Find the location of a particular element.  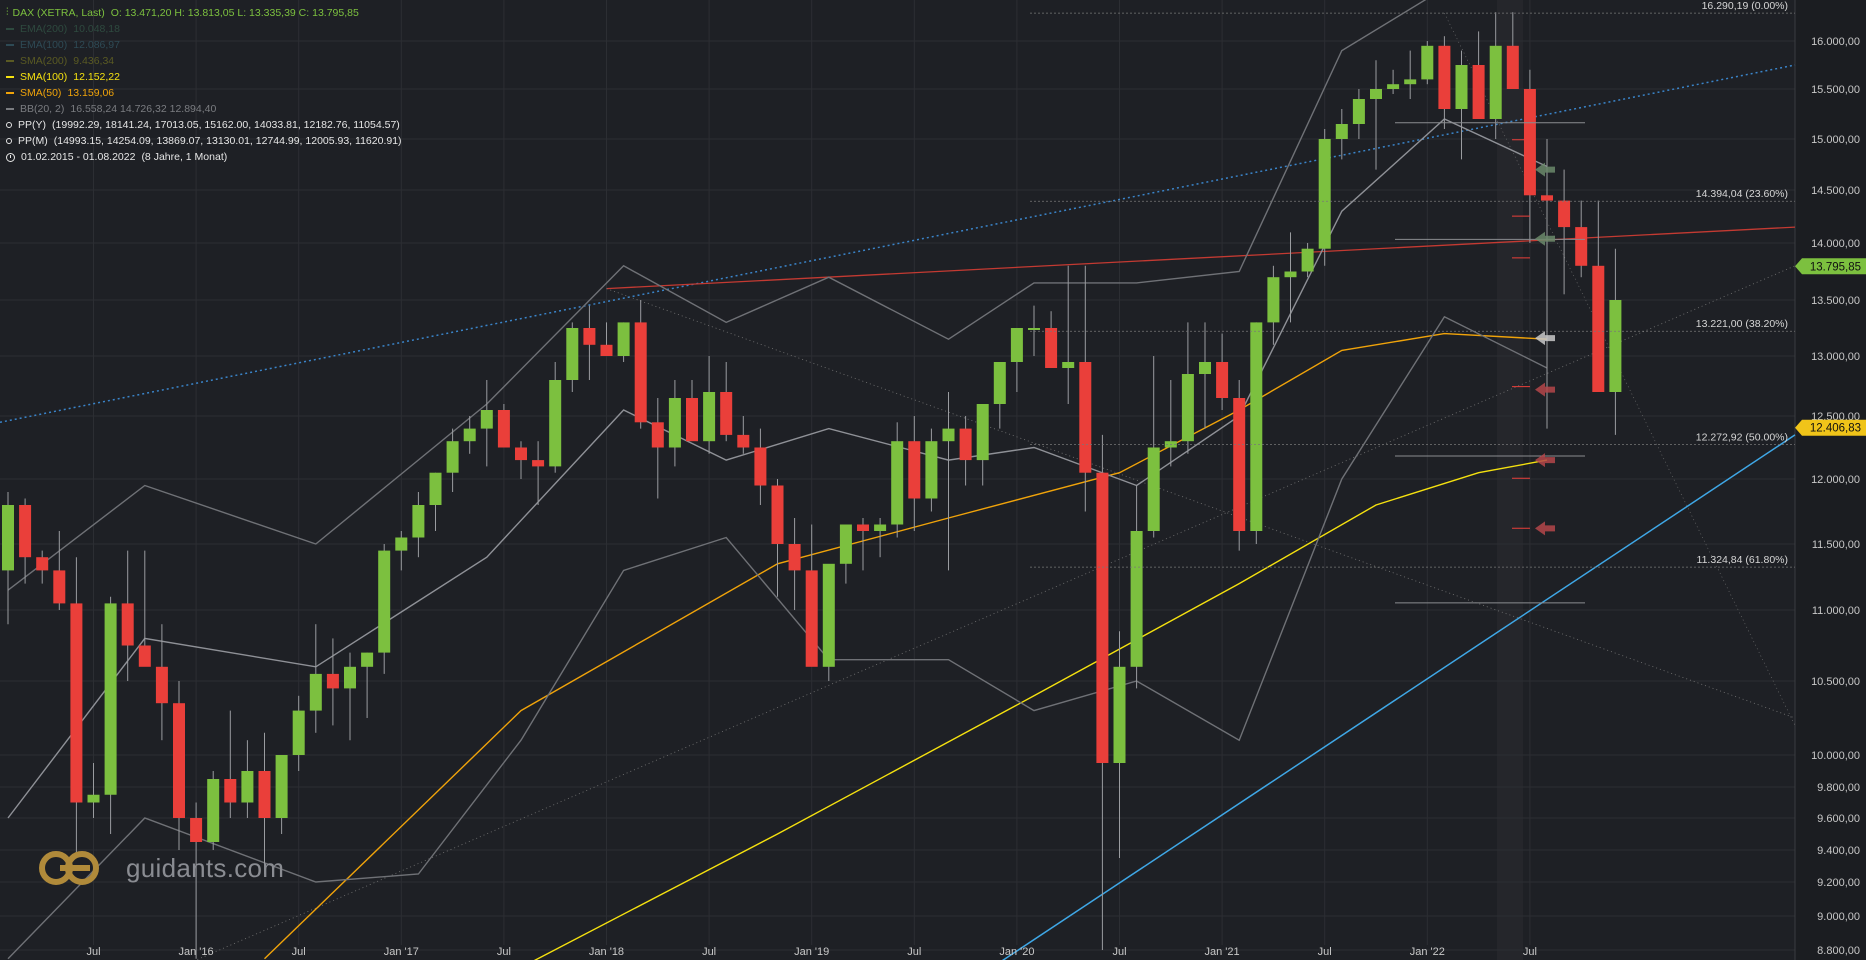

indicator-label: BB(20, 2) is located at coordinates (42, 109).